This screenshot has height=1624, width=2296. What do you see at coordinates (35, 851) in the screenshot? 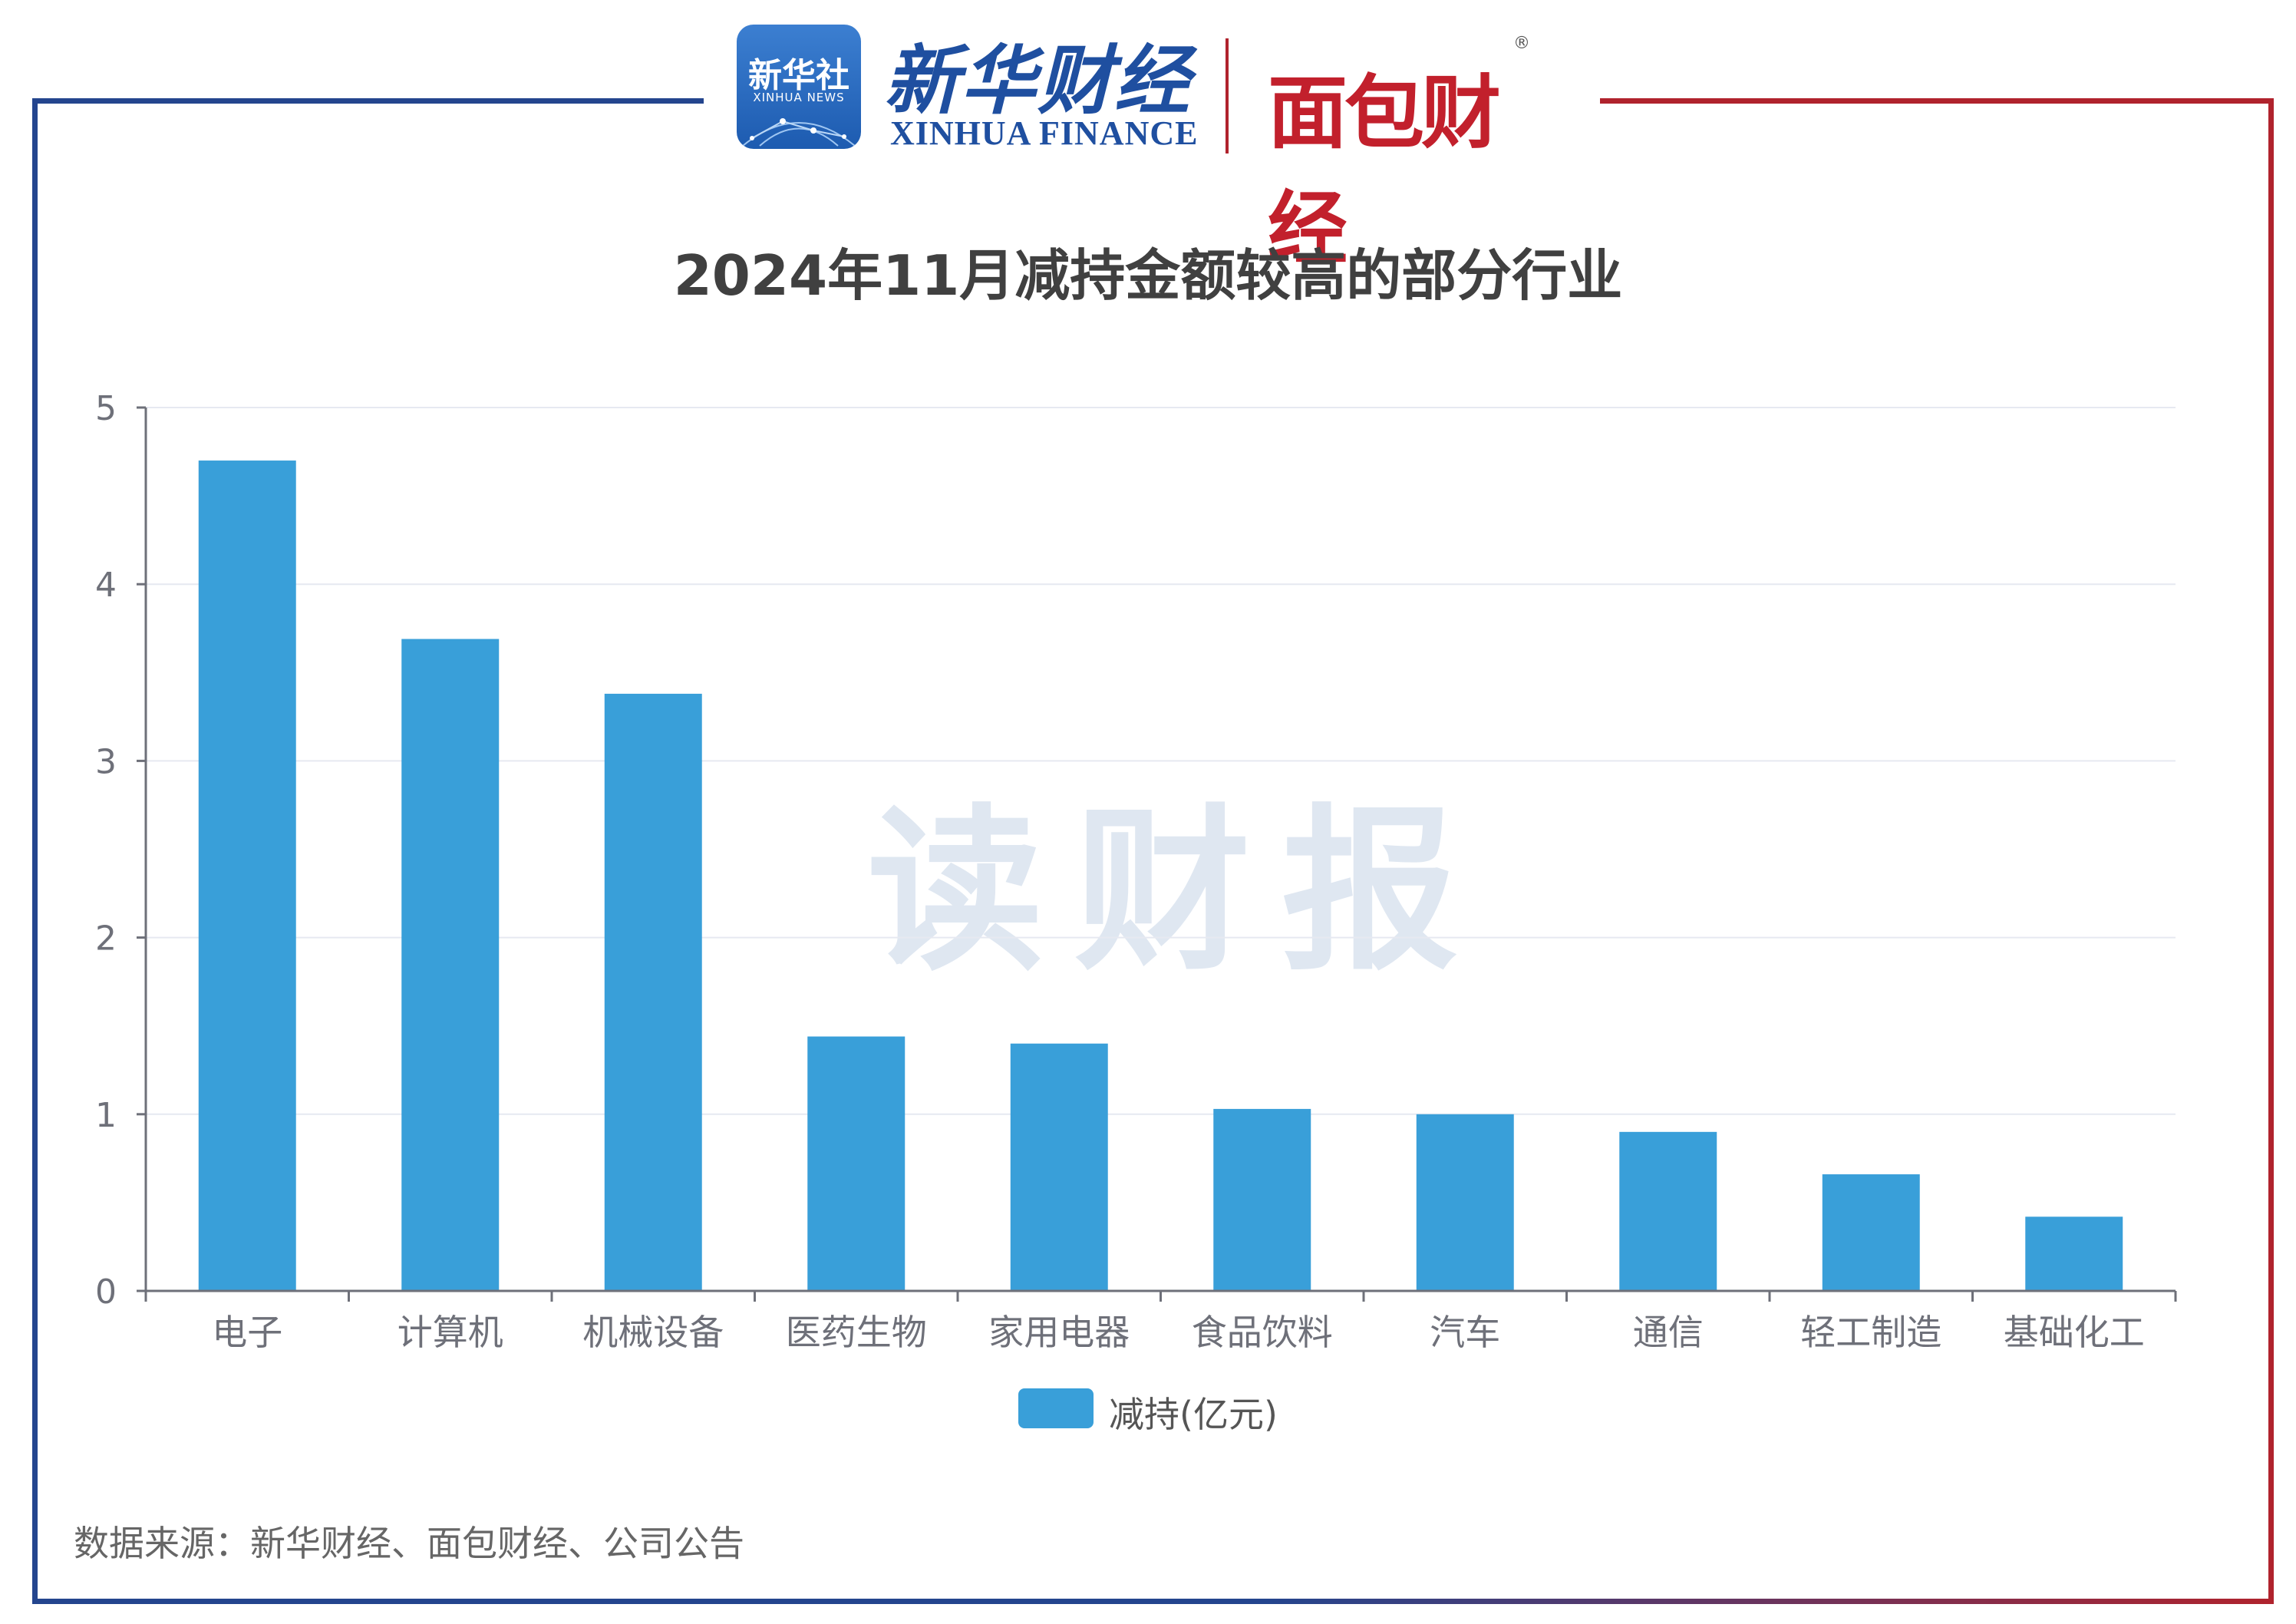
I see `frame-left-line` at bounding box center [35, 851].